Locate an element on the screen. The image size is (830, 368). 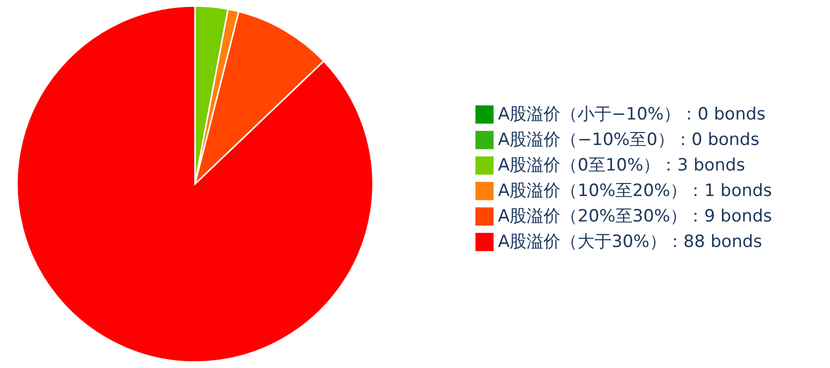
legend-label: A股溢价（0至10%）：3 bonds is located at coordinates (622, 166).